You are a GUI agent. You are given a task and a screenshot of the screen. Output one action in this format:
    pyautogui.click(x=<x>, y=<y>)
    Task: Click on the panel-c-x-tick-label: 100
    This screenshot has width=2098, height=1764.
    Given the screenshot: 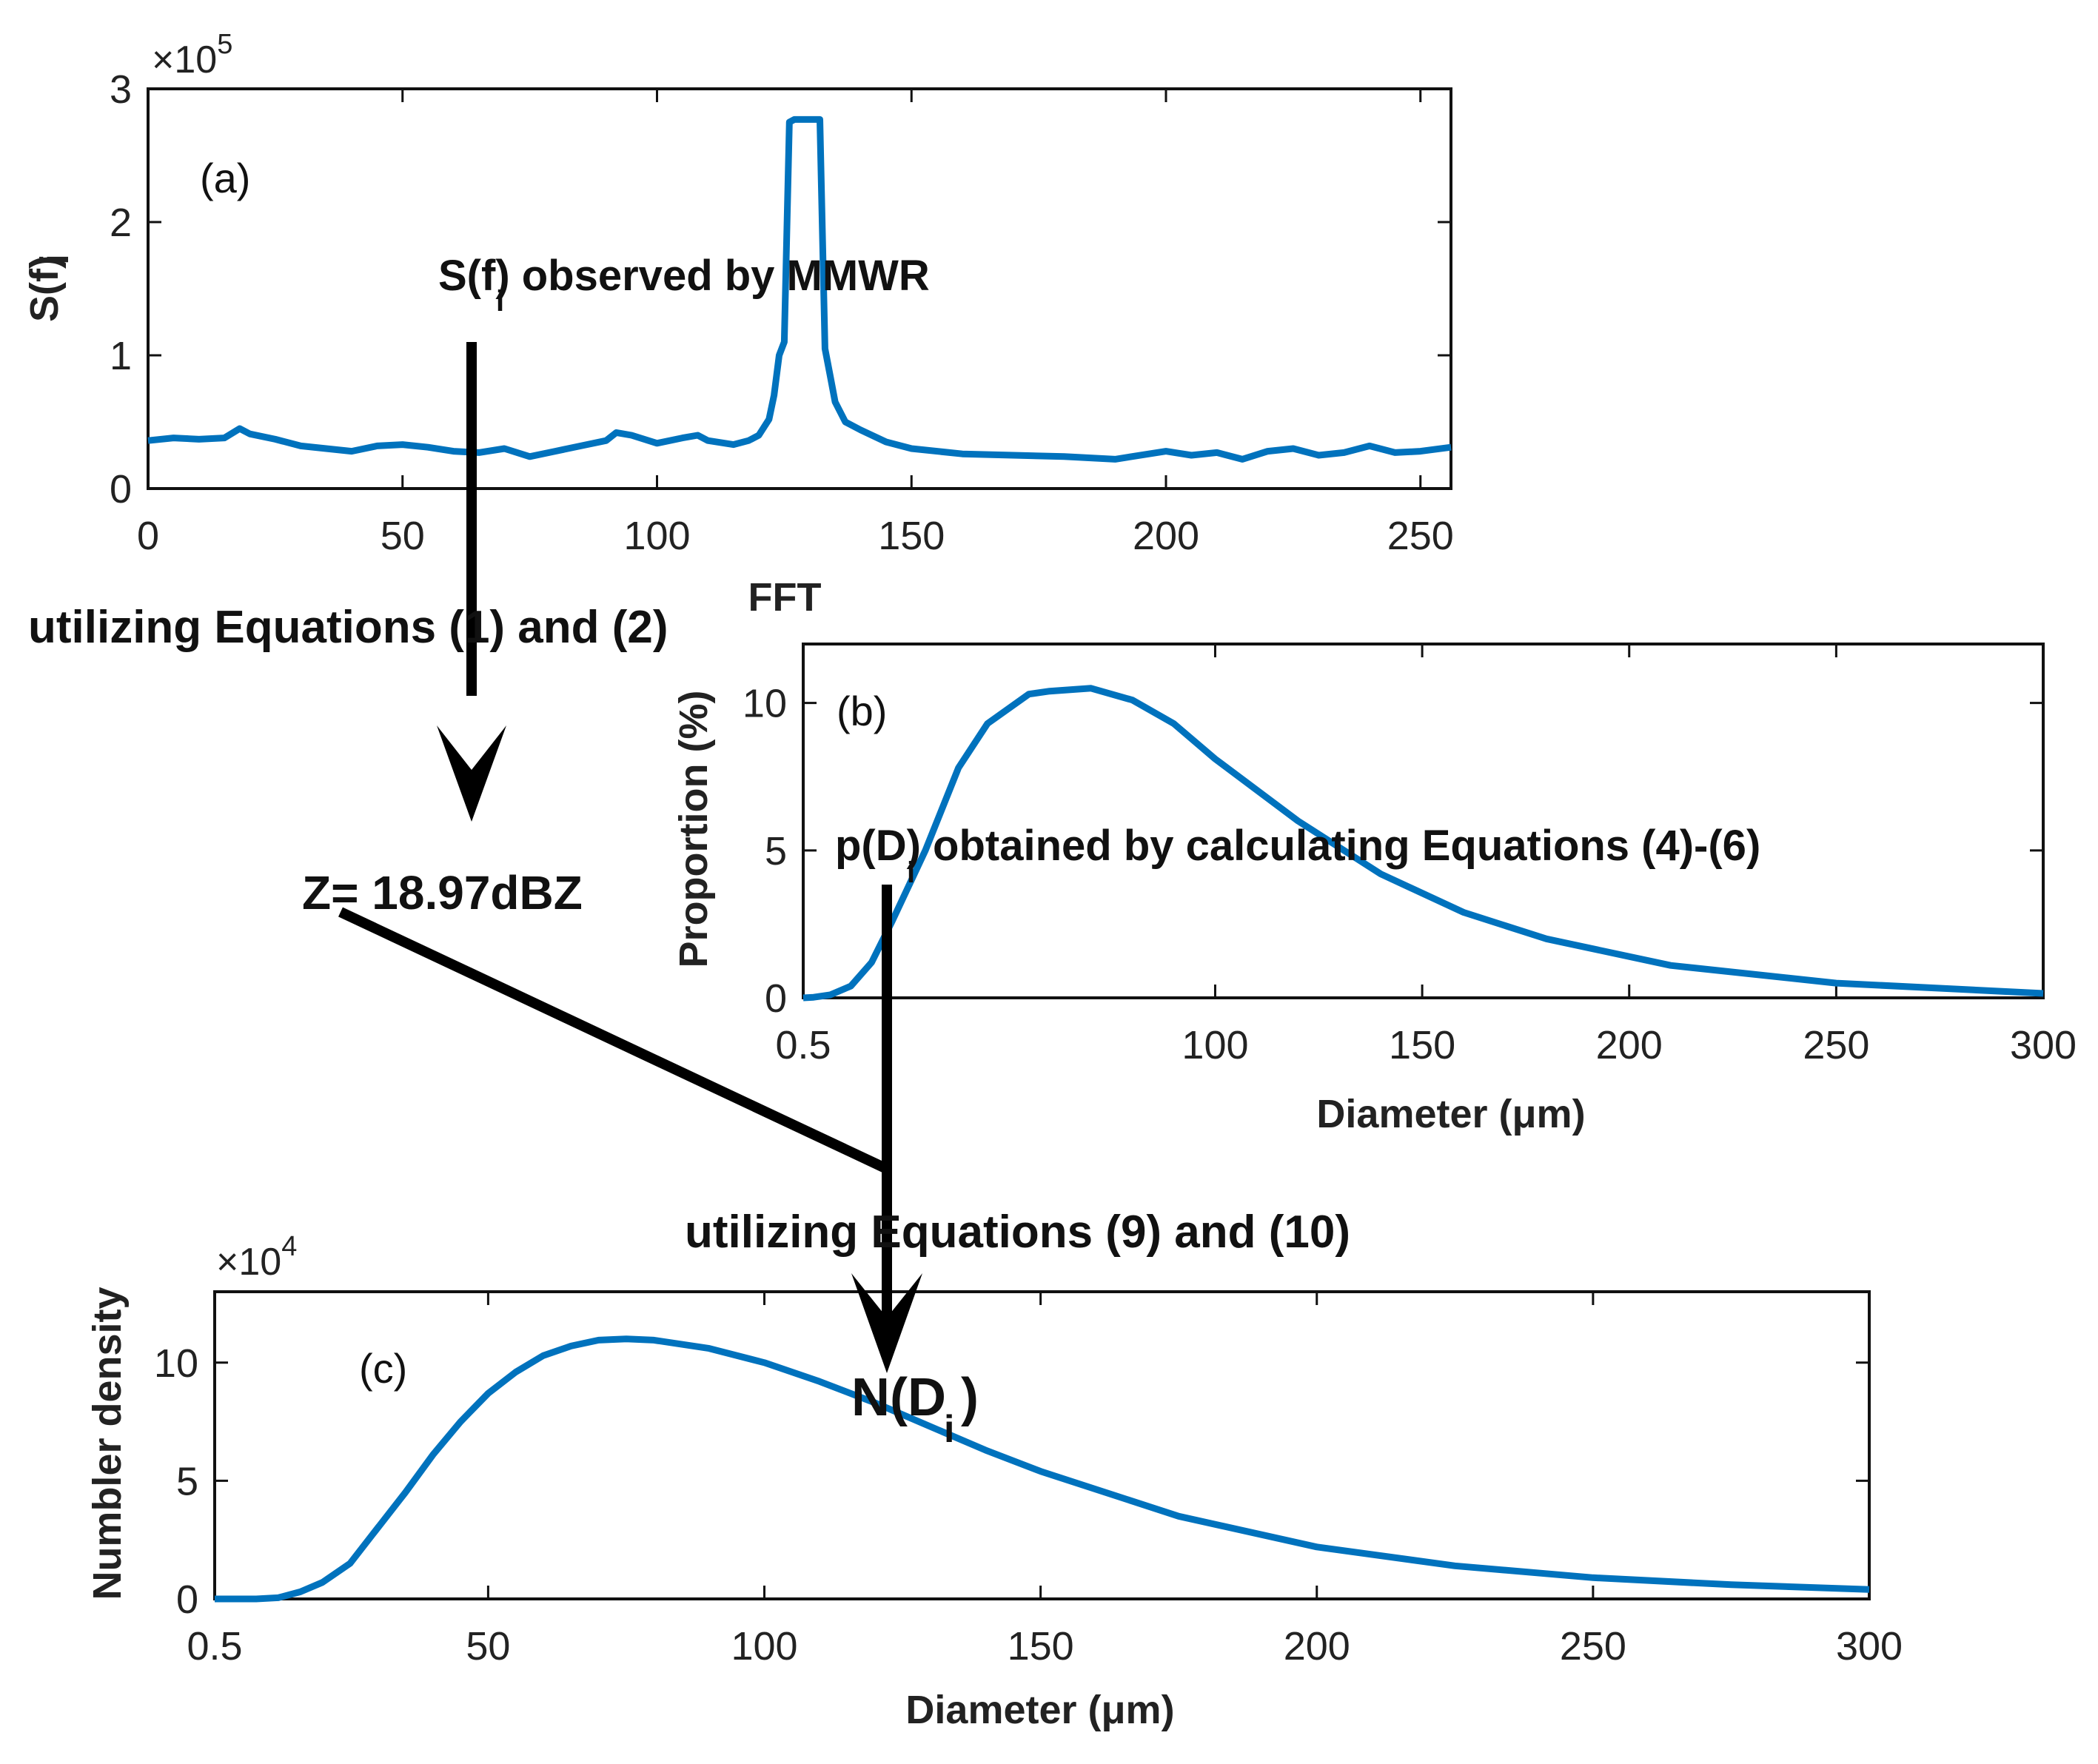 What is the action you would take?
    pyautogui.click(x=764, y=1646)
    